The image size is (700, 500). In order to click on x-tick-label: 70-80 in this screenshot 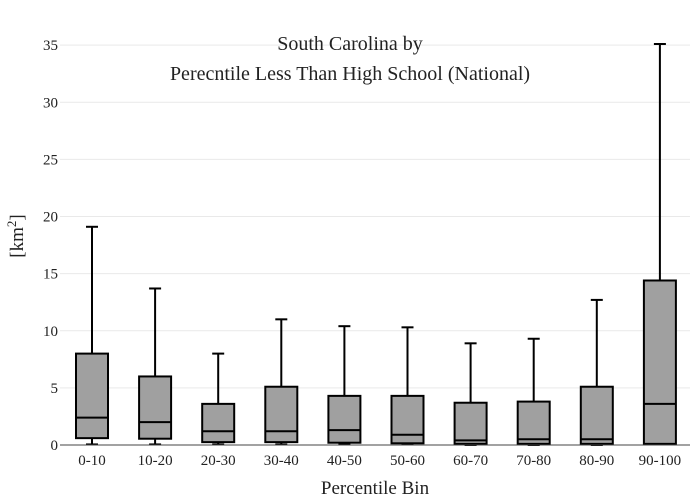, I will do `click(533, 461)`.